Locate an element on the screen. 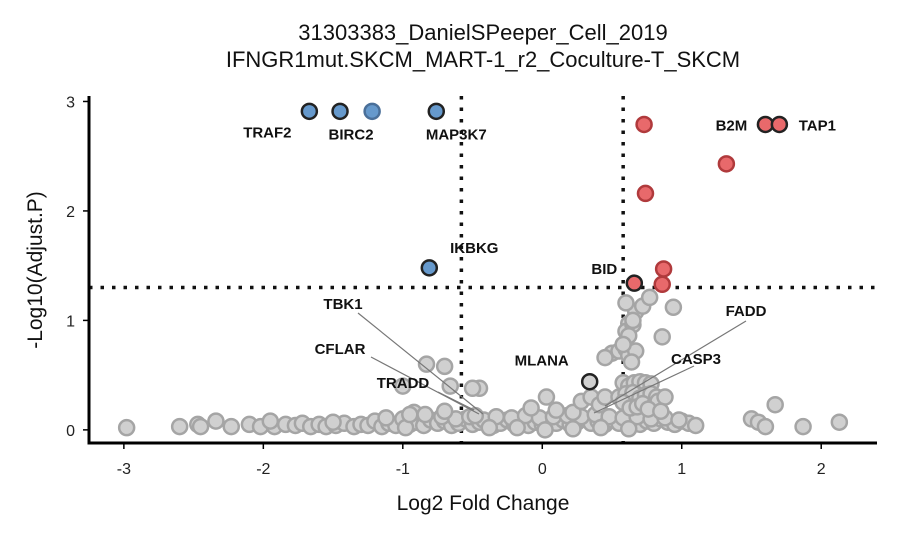 The image size is (900, 540). y-axis-title: -Log10(Adjust.P) is located at coordinates (35, 270).